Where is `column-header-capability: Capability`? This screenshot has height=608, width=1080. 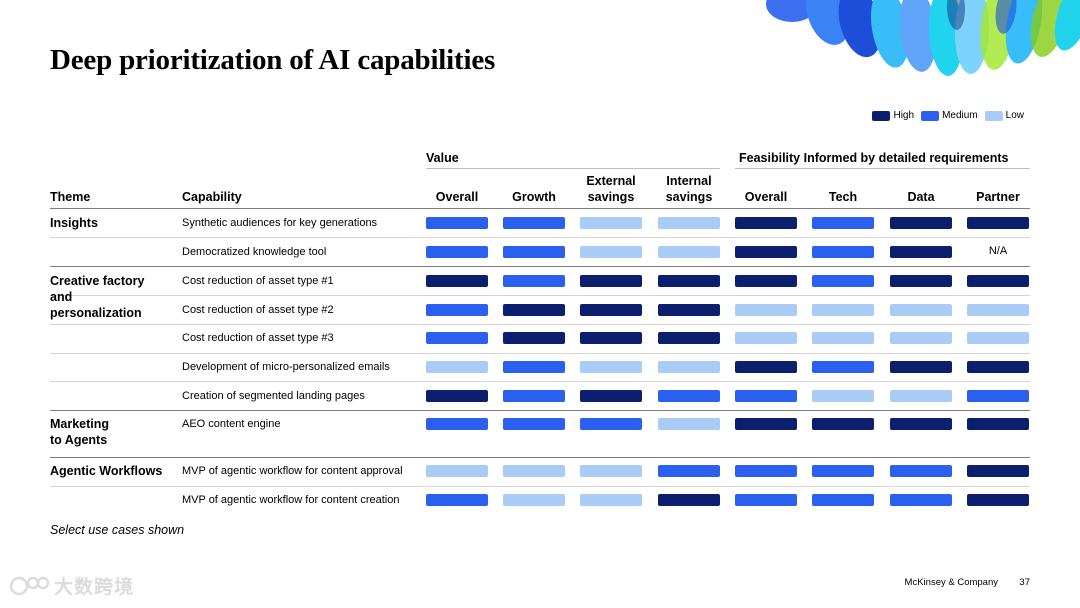 column-header-capability: Capability is located at coordinates (212, 197).